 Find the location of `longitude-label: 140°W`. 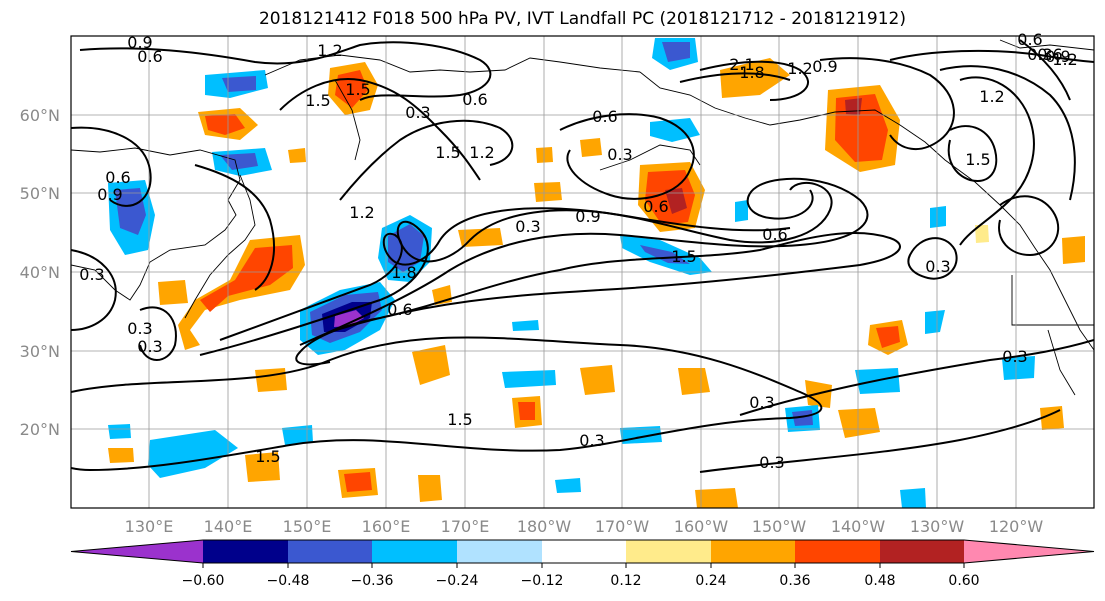

longitude-label: 140°W is located at coordinates (858, 526).